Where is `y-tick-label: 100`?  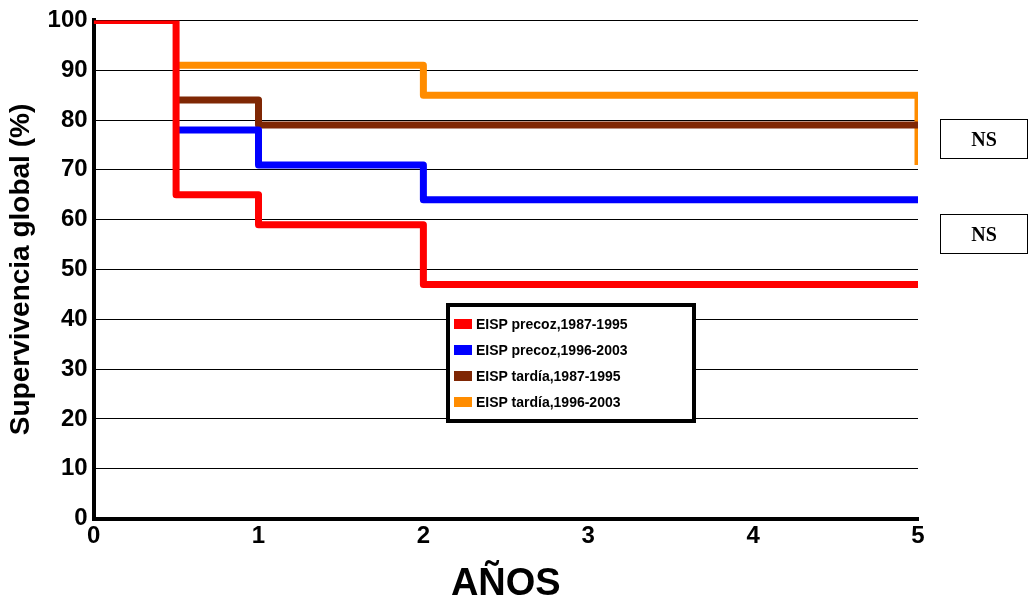
y-tick-label: 100 is located at coordinates (67, 19).